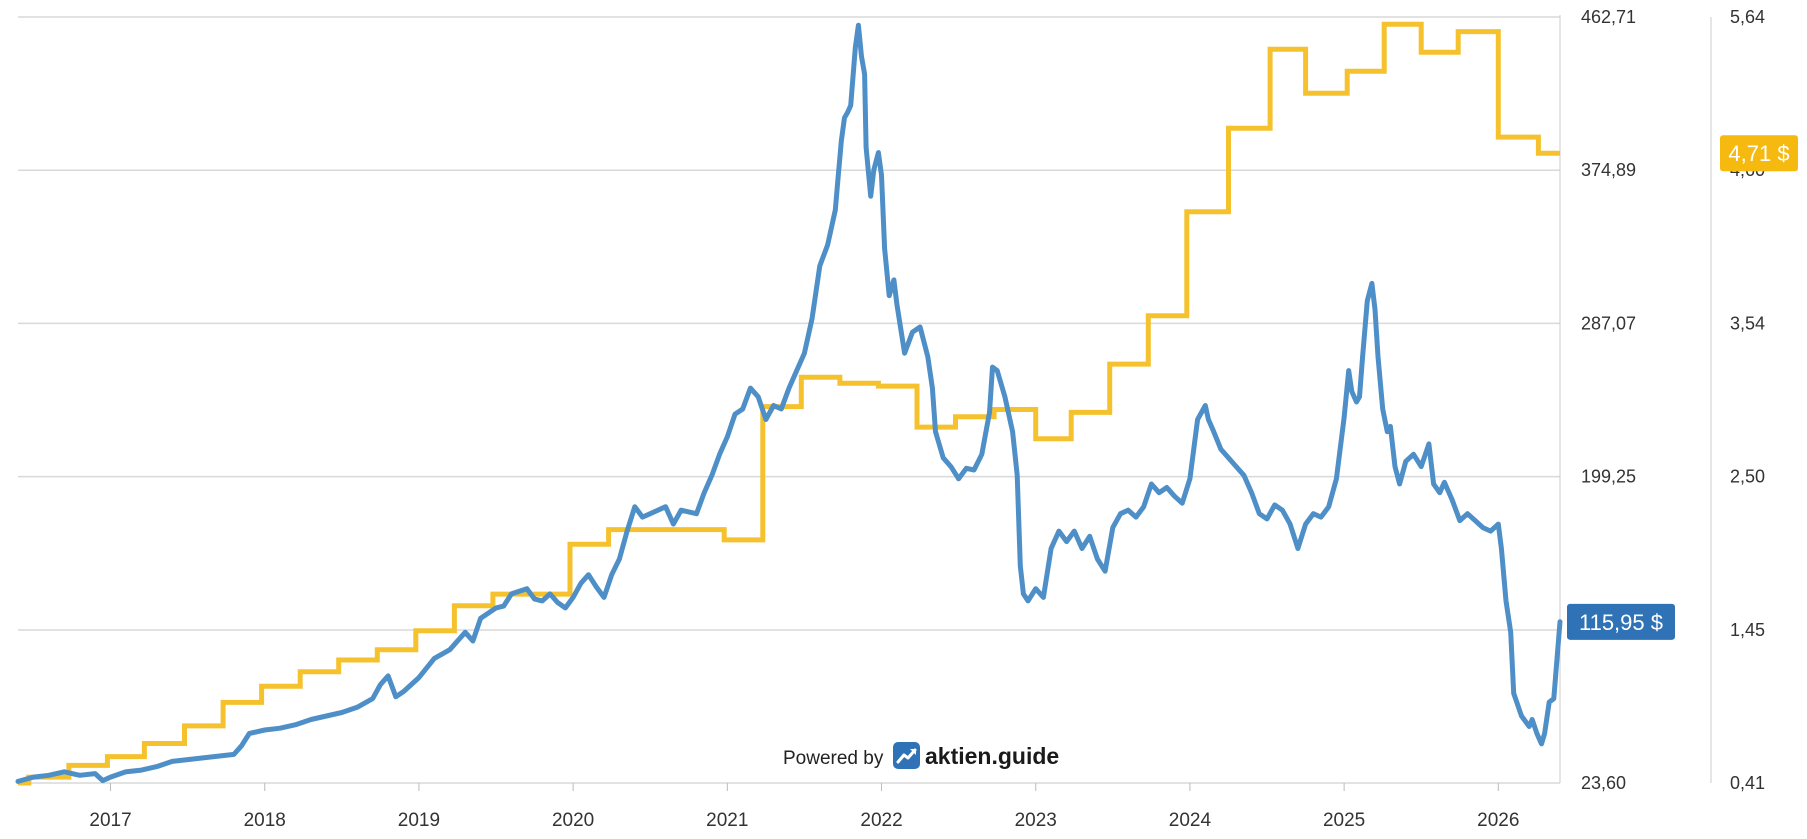 The image size is (1807, 839). I want to click on powered-by-label: Powered by, so click(833, 758).